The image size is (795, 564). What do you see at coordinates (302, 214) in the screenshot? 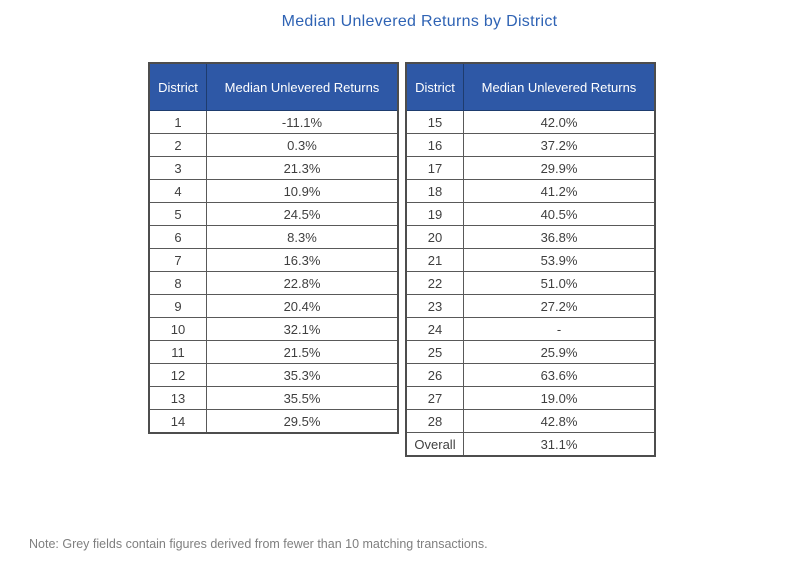
I see `value-cell: 24.5%` at bounding box center [302, 214].